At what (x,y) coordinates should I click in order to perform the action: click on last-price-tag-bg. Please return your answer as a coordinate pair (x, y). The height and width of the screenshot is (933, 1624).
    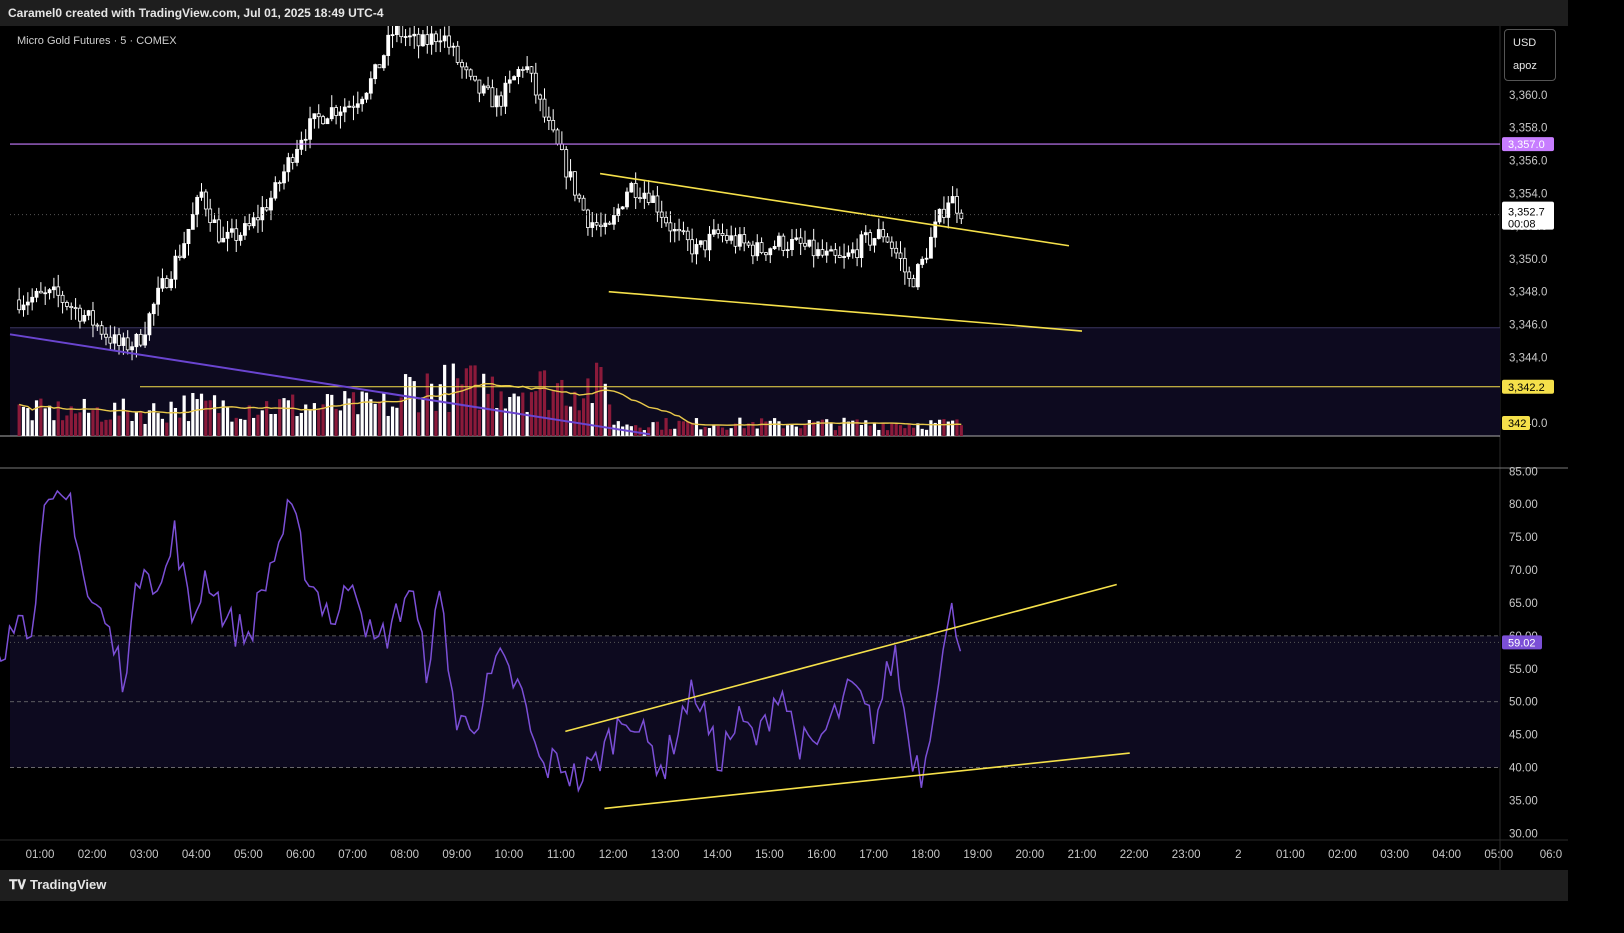
    Looking at the image, I should click on (1528, 215).